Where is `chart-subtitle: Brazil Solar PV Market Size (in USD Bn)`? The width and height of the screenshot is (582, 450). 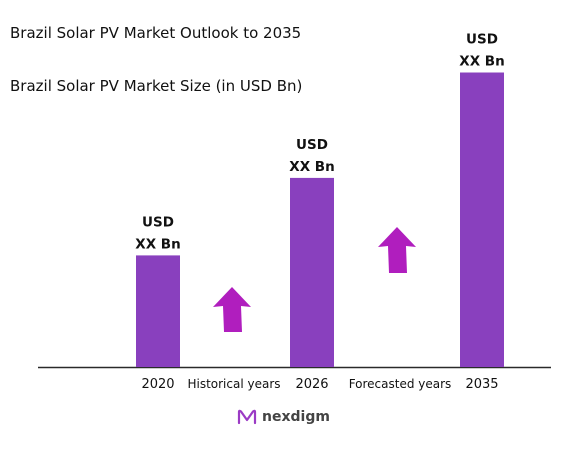
chart-subtitle: Brazil Solar PV Market Size (in USD Bn) is located at coordinates (156, 86).